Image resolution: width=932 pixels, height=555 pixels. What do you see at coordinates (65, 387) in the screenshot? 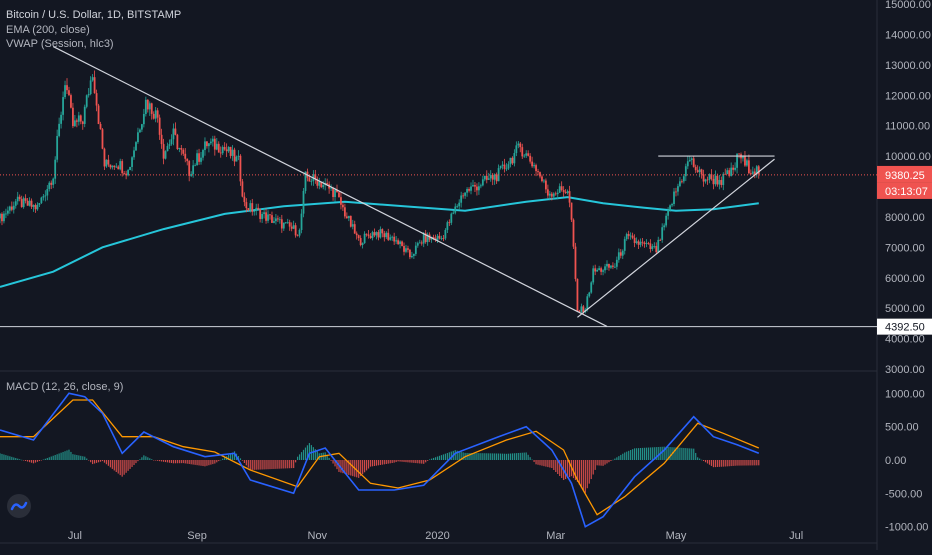
I see `macd-legend: MACD (12, 26, close, 9)` at bounding box center [65, 387].